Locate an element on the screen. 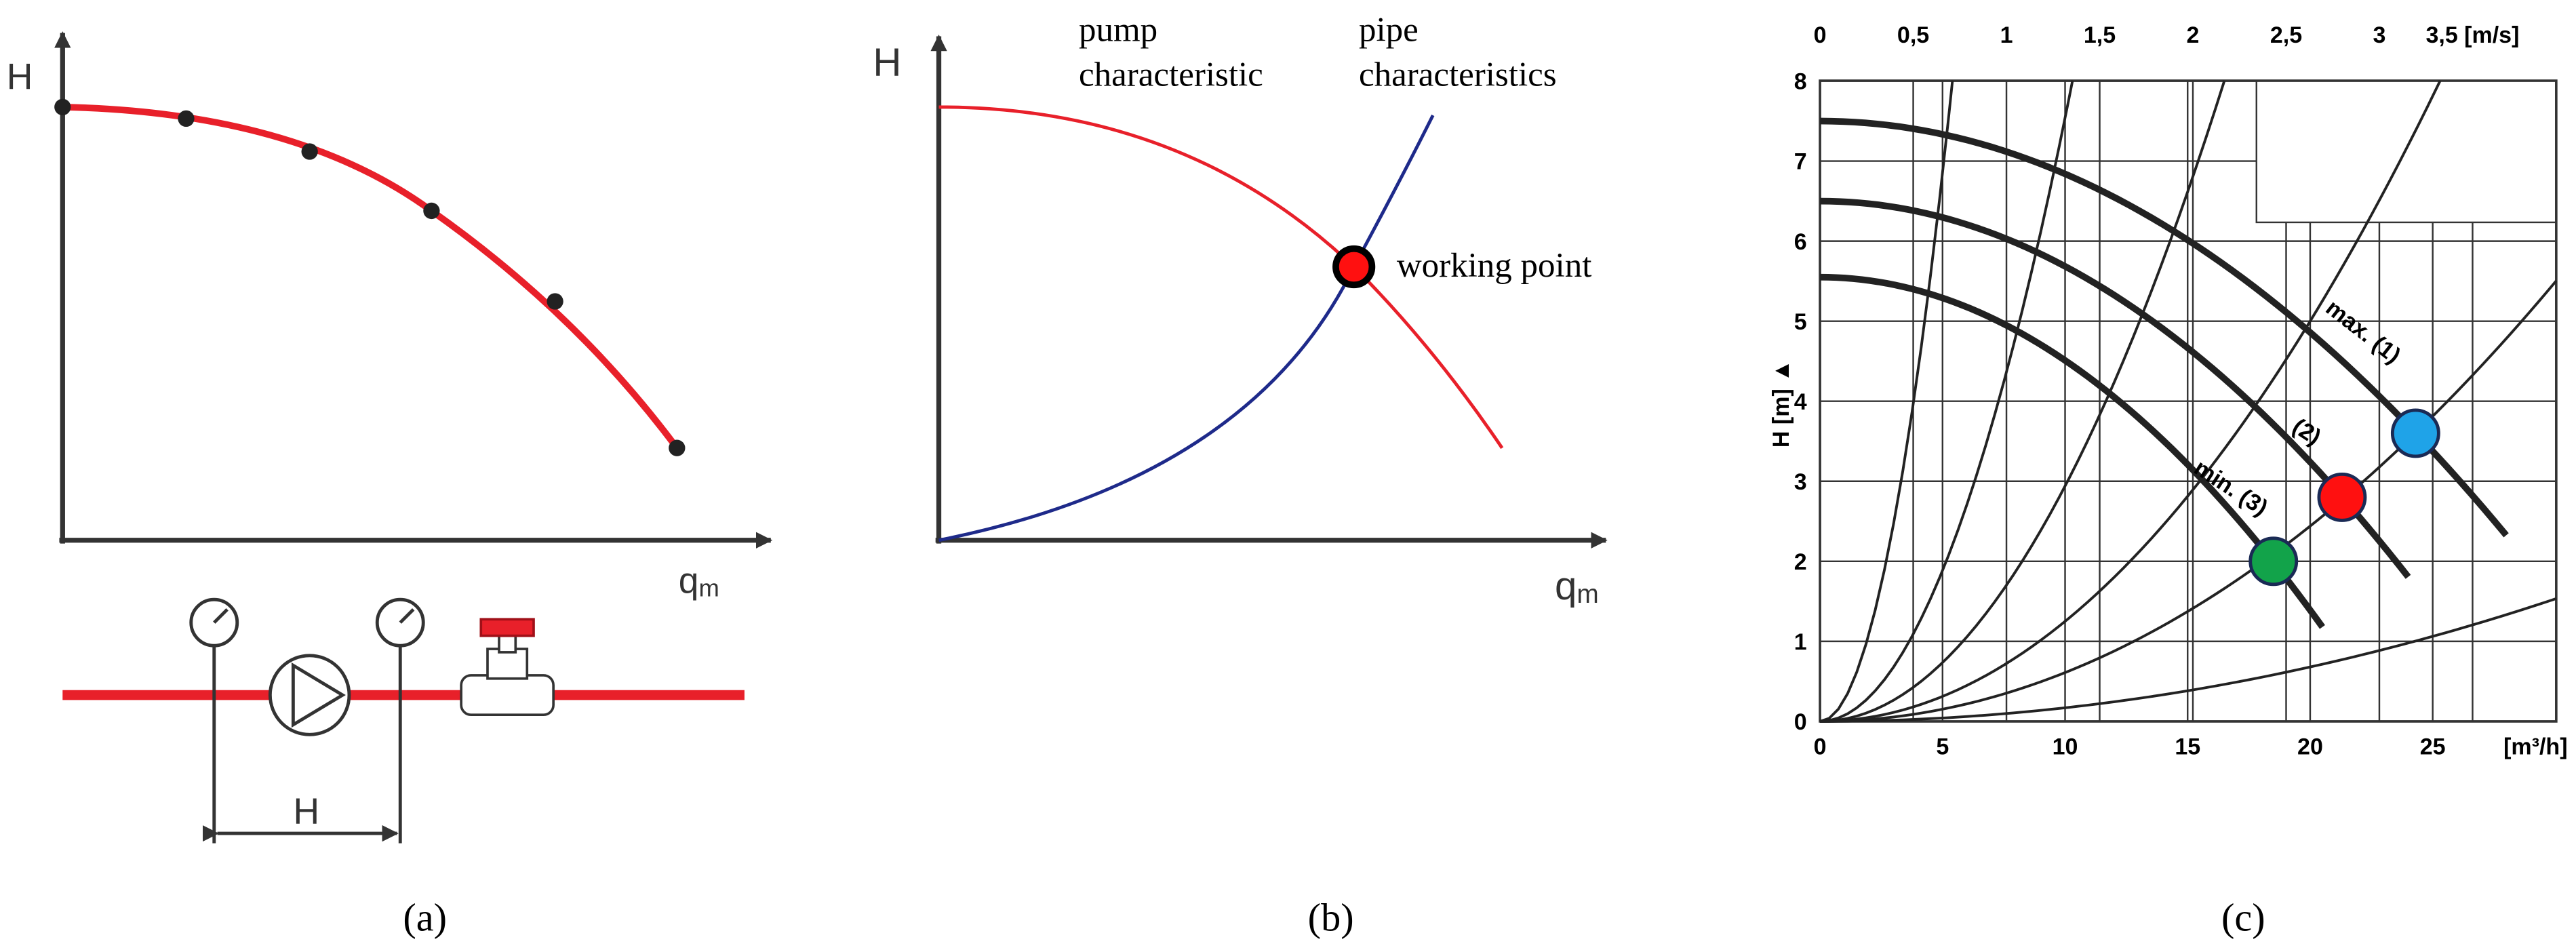 The width and height of the screenshot is (2576, 952). point-label: working point is located at coordinates (1494, 266).